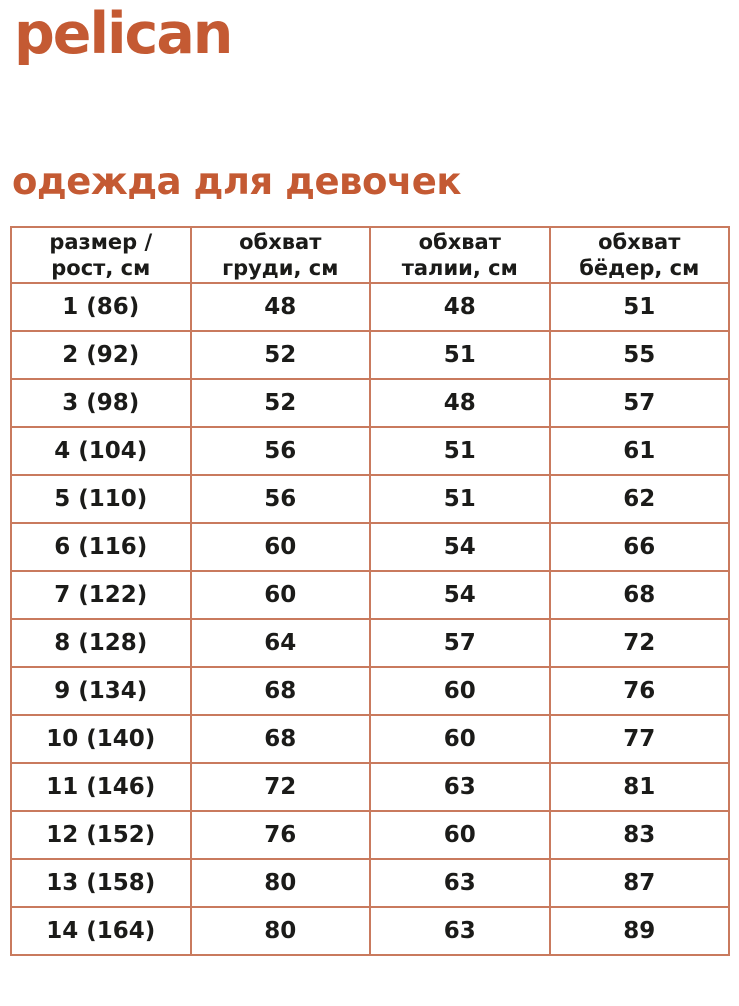 Image resolution: width=739 pixels, height=1006 pixels. Describe the element at coordinates (639, 835) in the screenshot. I see `cell-hips: 83` at that location.